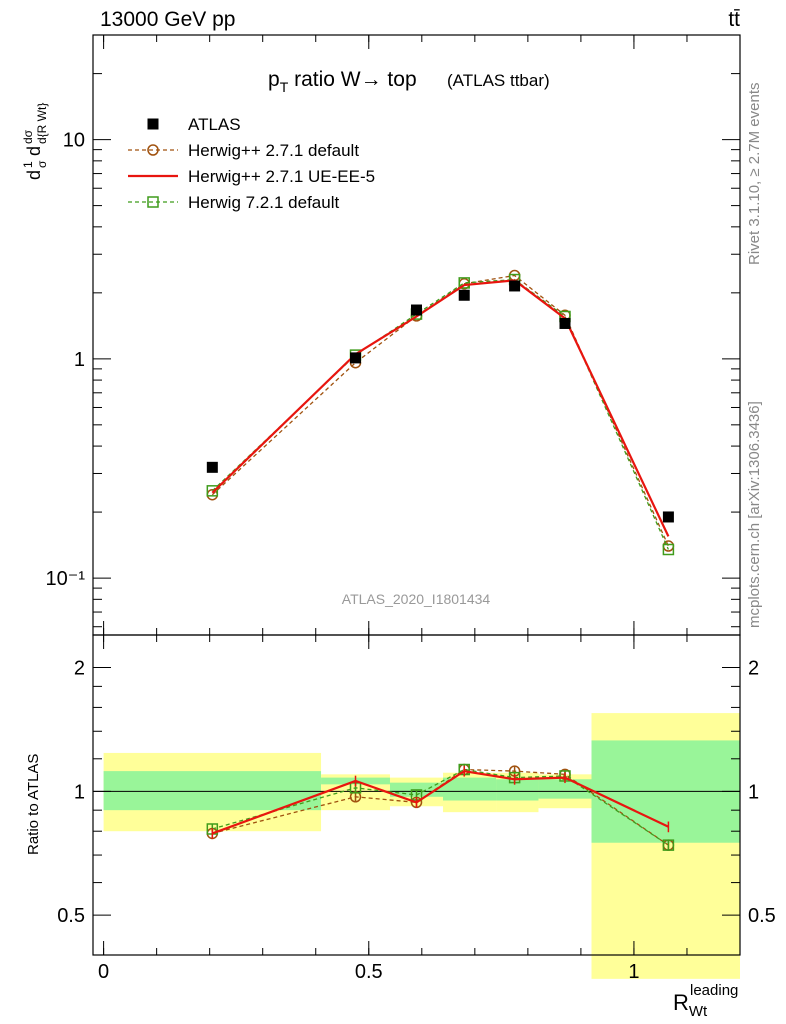 The height and width of the screenshot is (1024, 786). I want to click on ratio-tick-label: 0.5, so click(71, 916).